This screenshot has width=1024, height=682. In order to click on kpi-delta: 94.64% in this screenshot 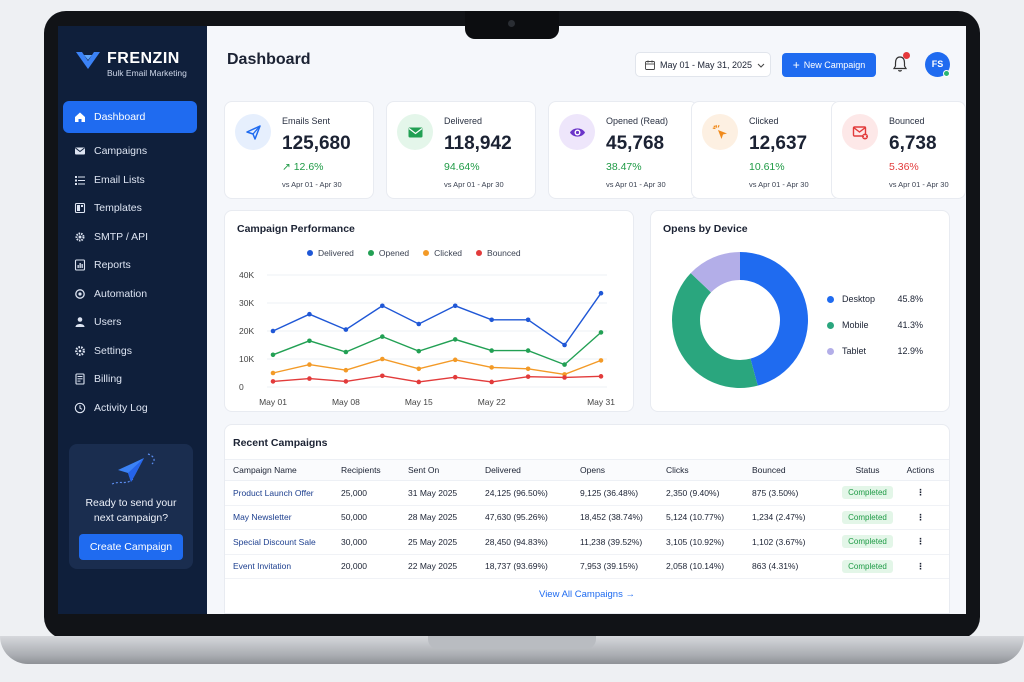, I will do `click(462, 167)`.